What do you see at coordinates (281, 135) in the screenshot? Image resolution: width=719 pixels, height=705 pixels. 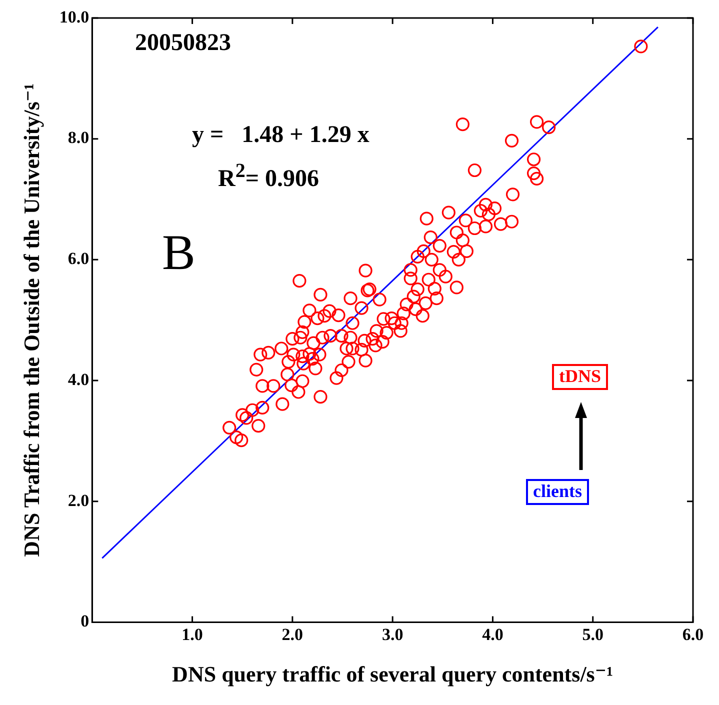 I see `annotation: y = 1.48 + 1.29 x` at bounding box center [281, 135].